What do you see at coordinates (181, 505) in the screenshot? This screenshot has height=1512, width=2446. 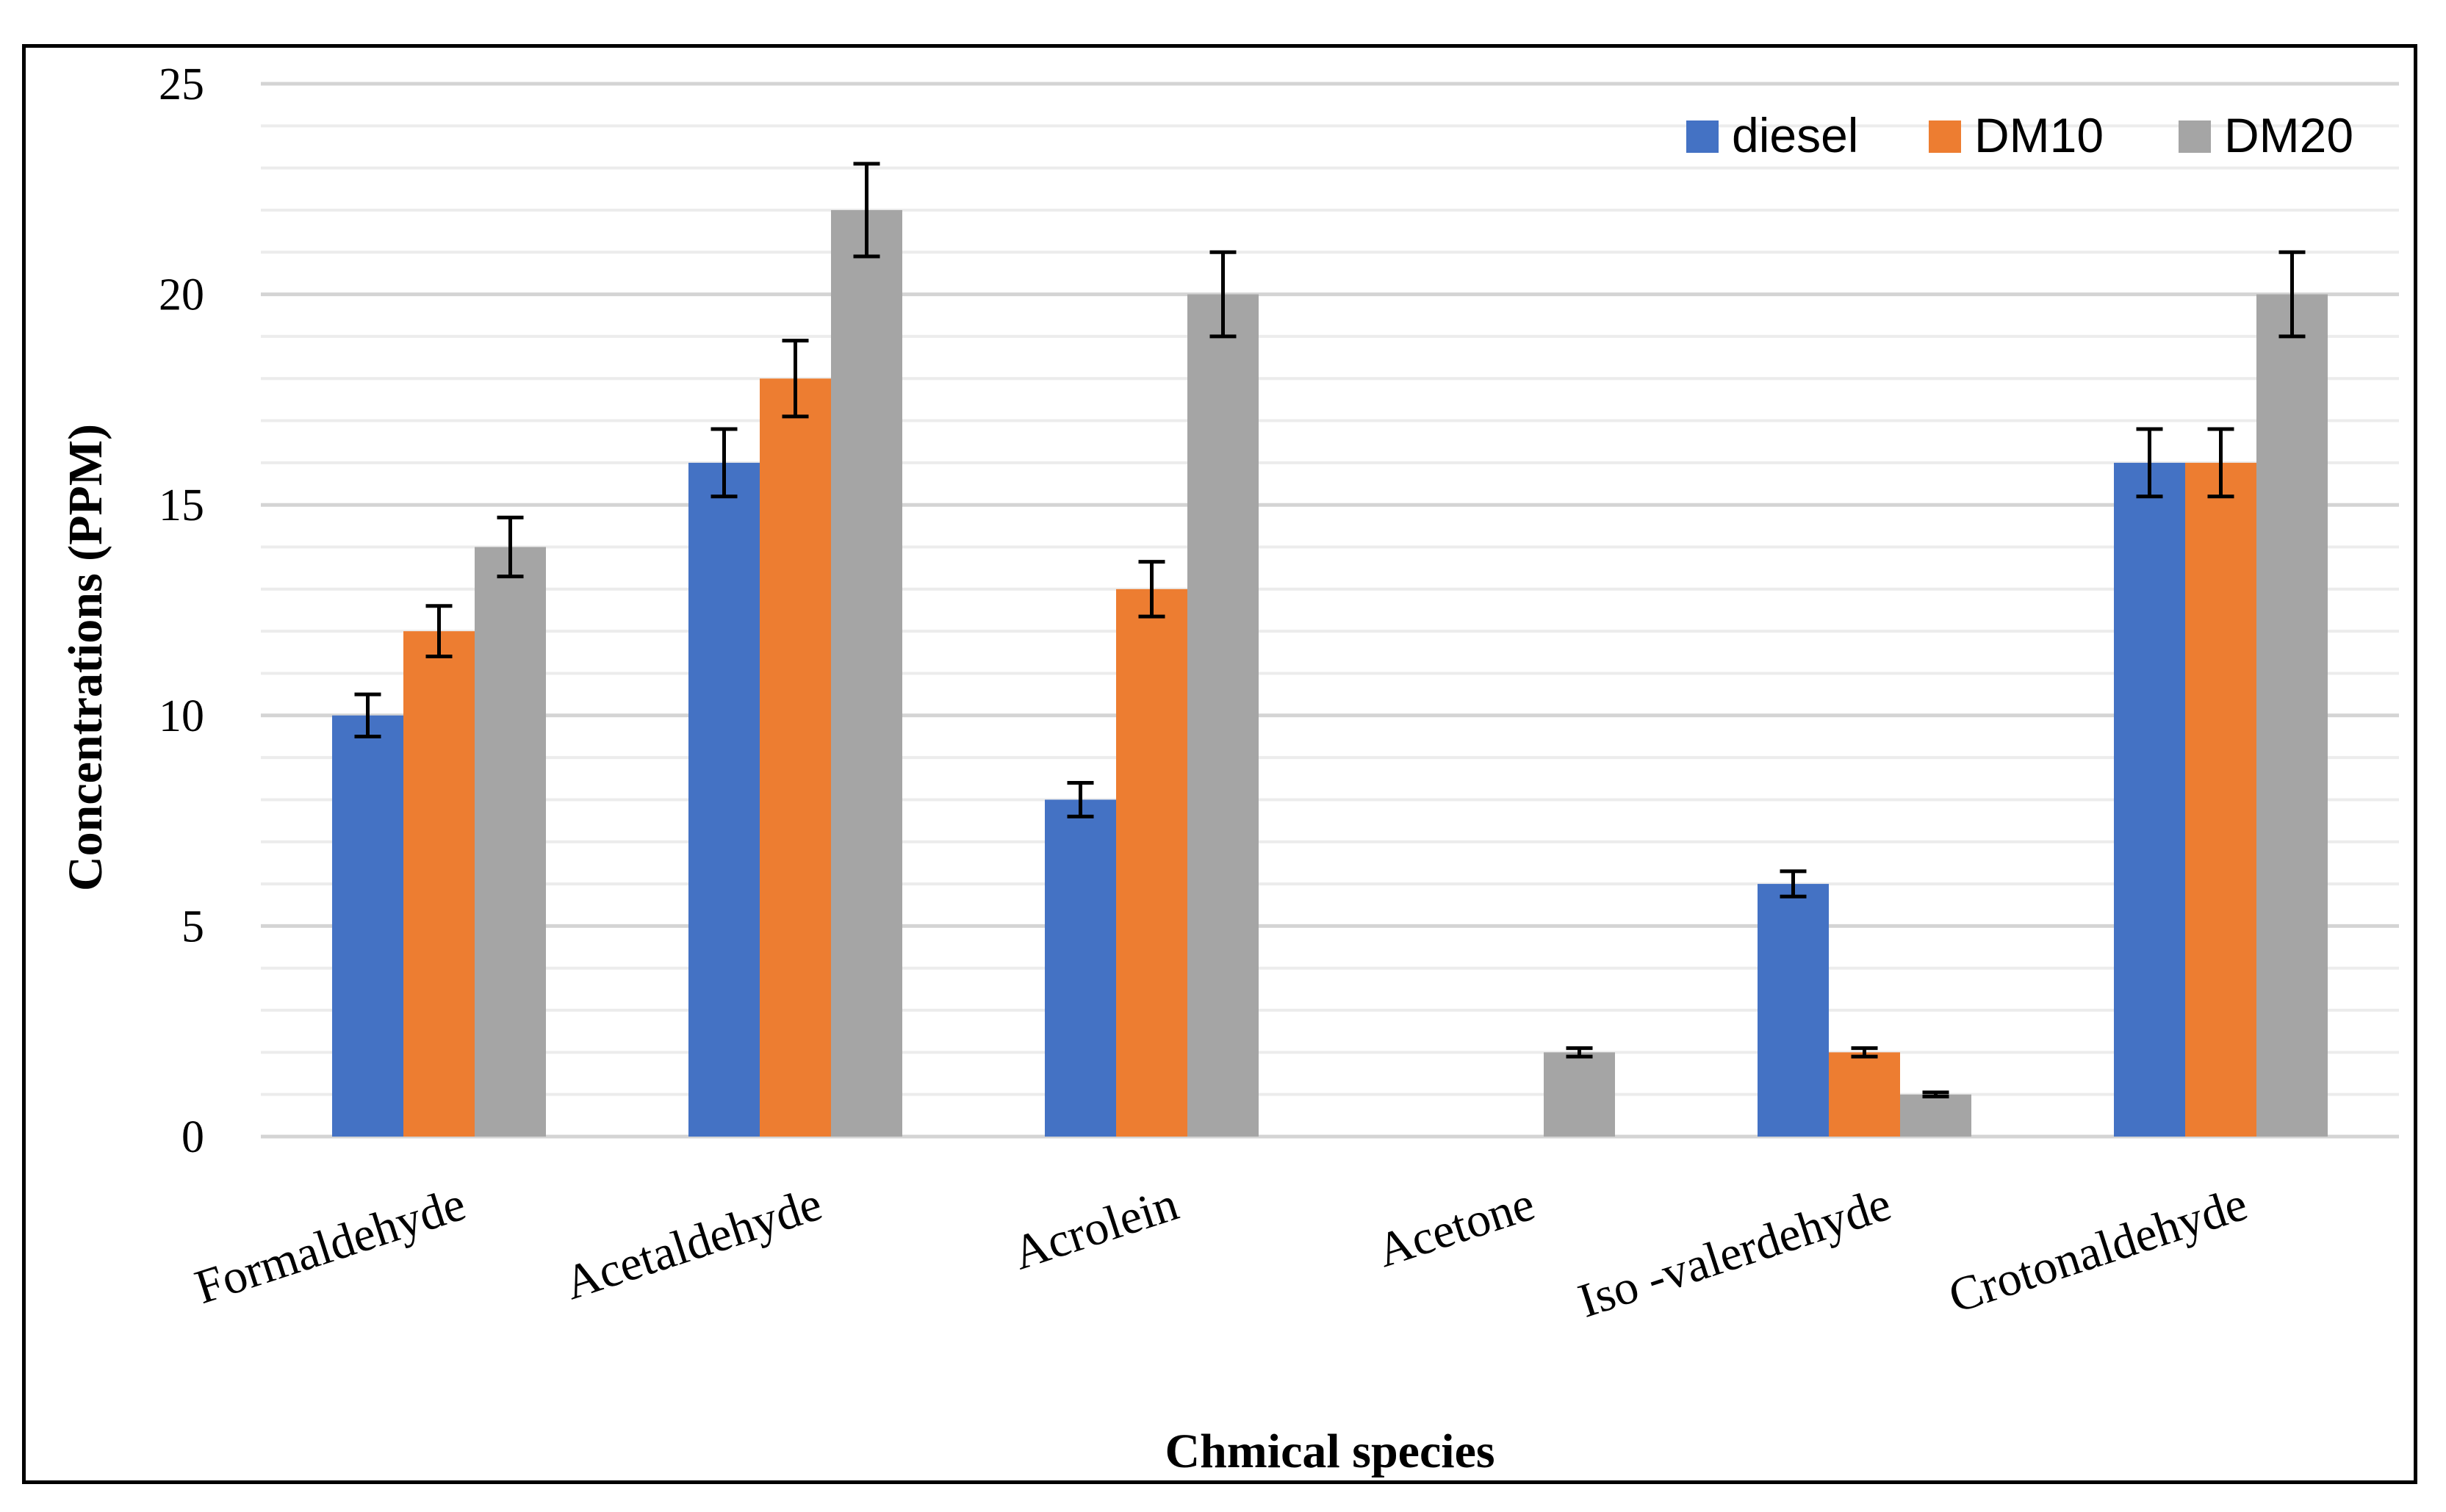 I see `y-tick-label: 15` at bounding box center [181, 505].